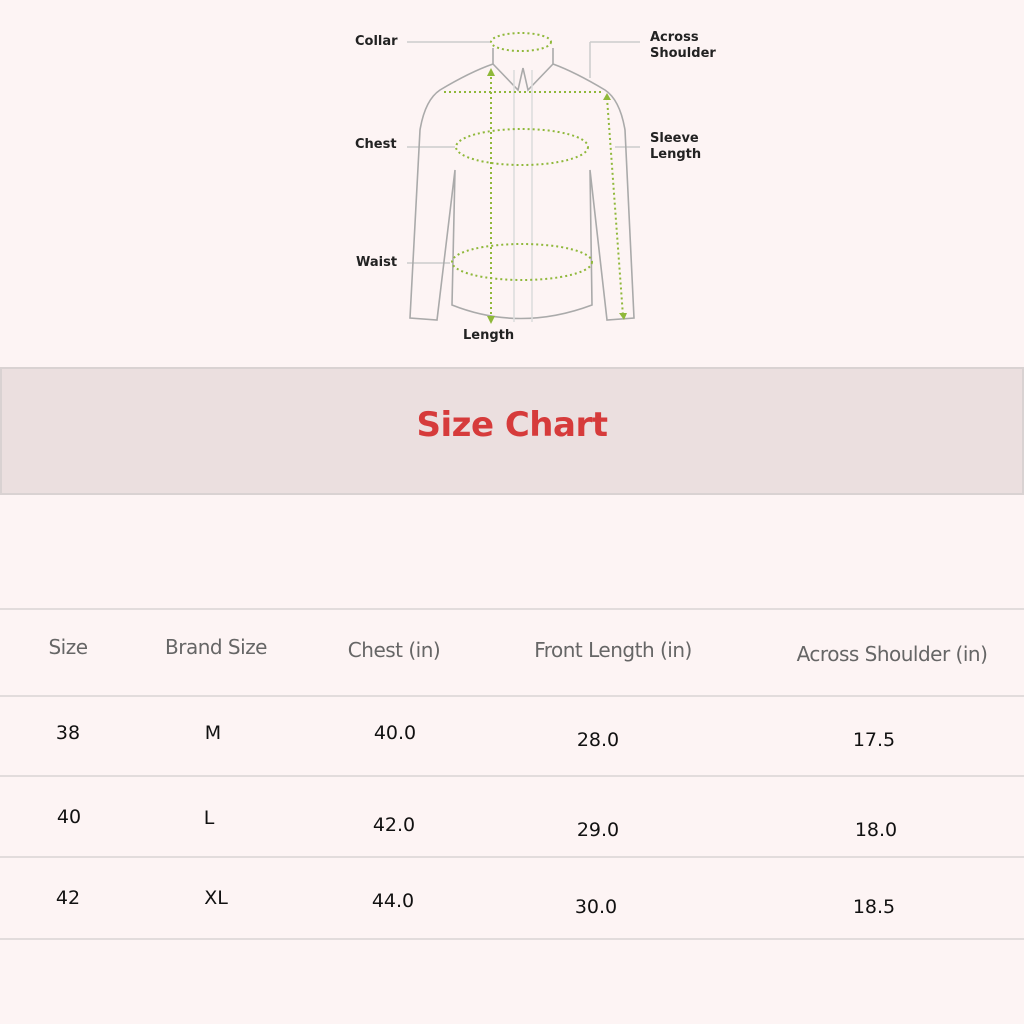 The height and width of the screenshot is (1024, 1024). What do you see at coordinates (676, 154) in the screenshot?
I see `label-sleeve-length-2: Length` at bounding box center [676, 154].